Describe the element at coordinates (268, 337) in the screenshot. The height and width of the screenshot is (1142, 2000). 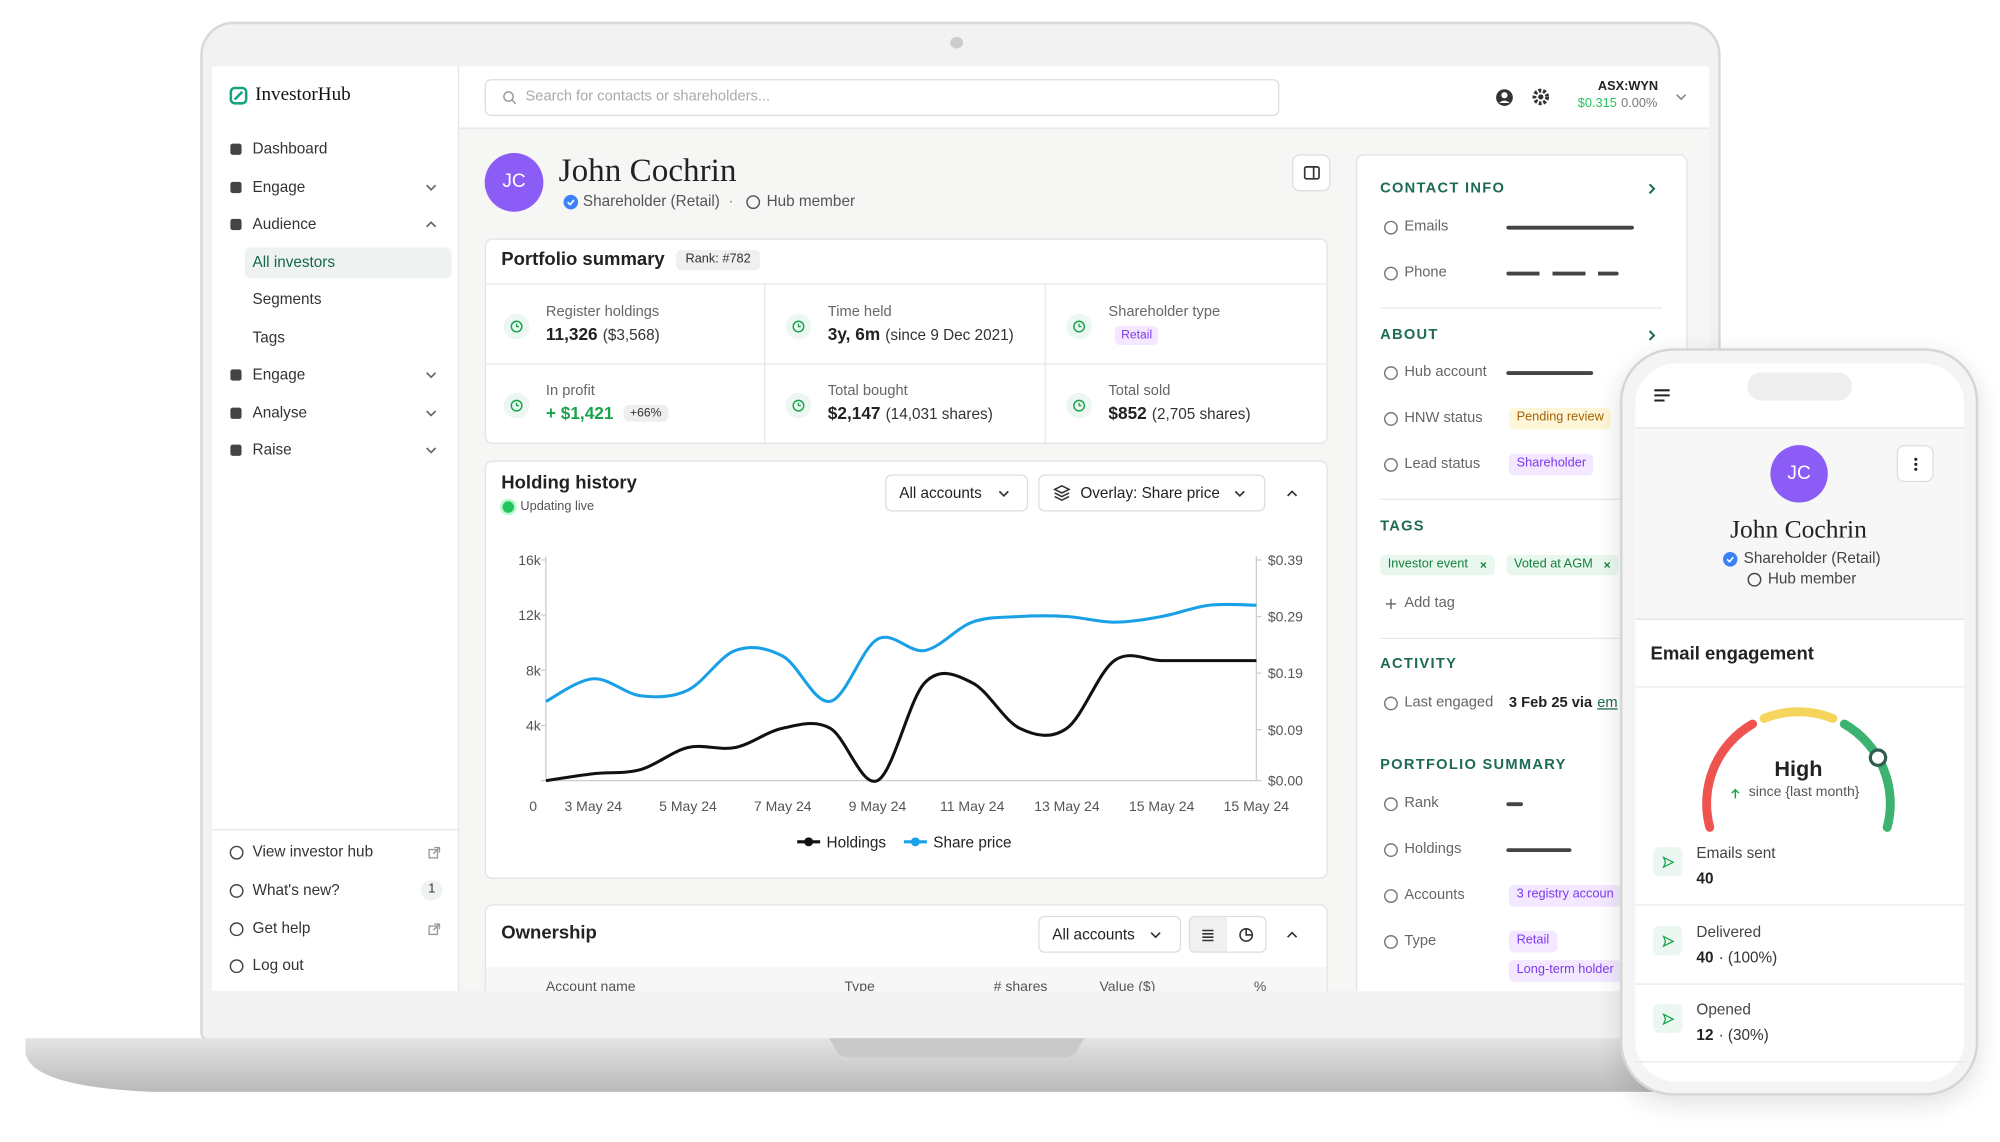
I see `nav-item: Tags` at that location.